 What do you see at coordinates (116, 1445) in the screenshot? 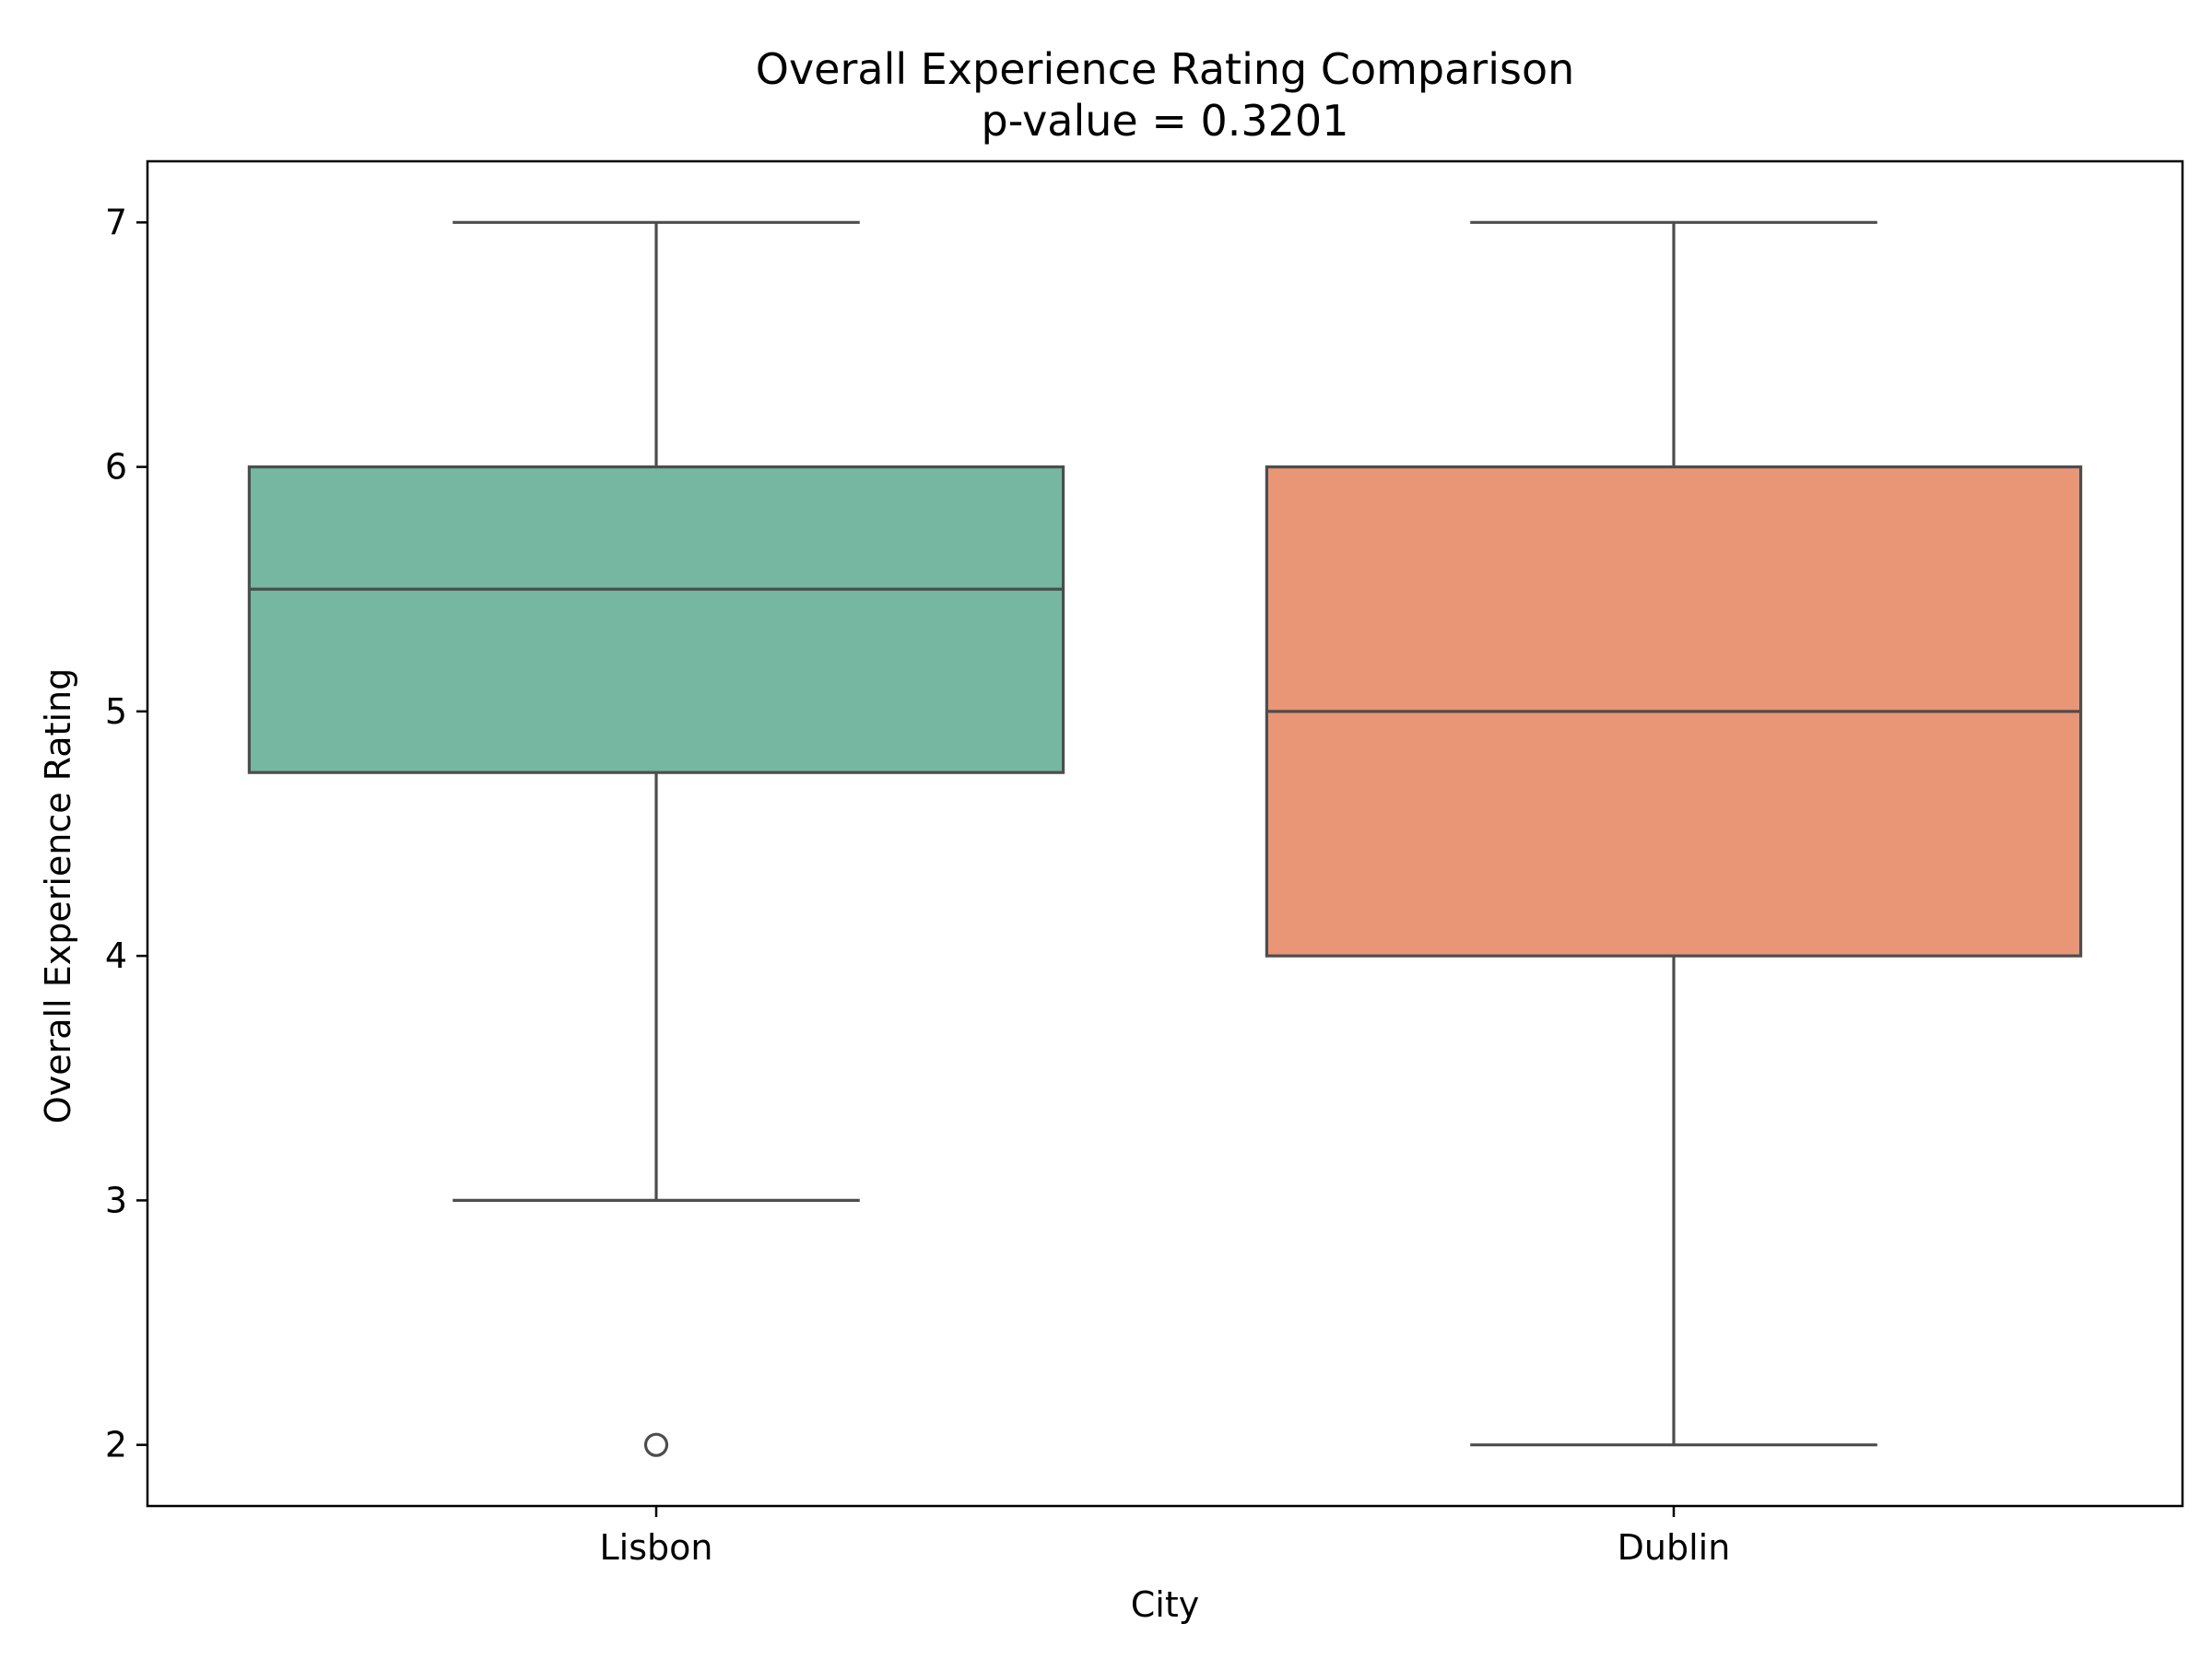
I see `y-tick-label: 2` at bounding box center [116, 1445].